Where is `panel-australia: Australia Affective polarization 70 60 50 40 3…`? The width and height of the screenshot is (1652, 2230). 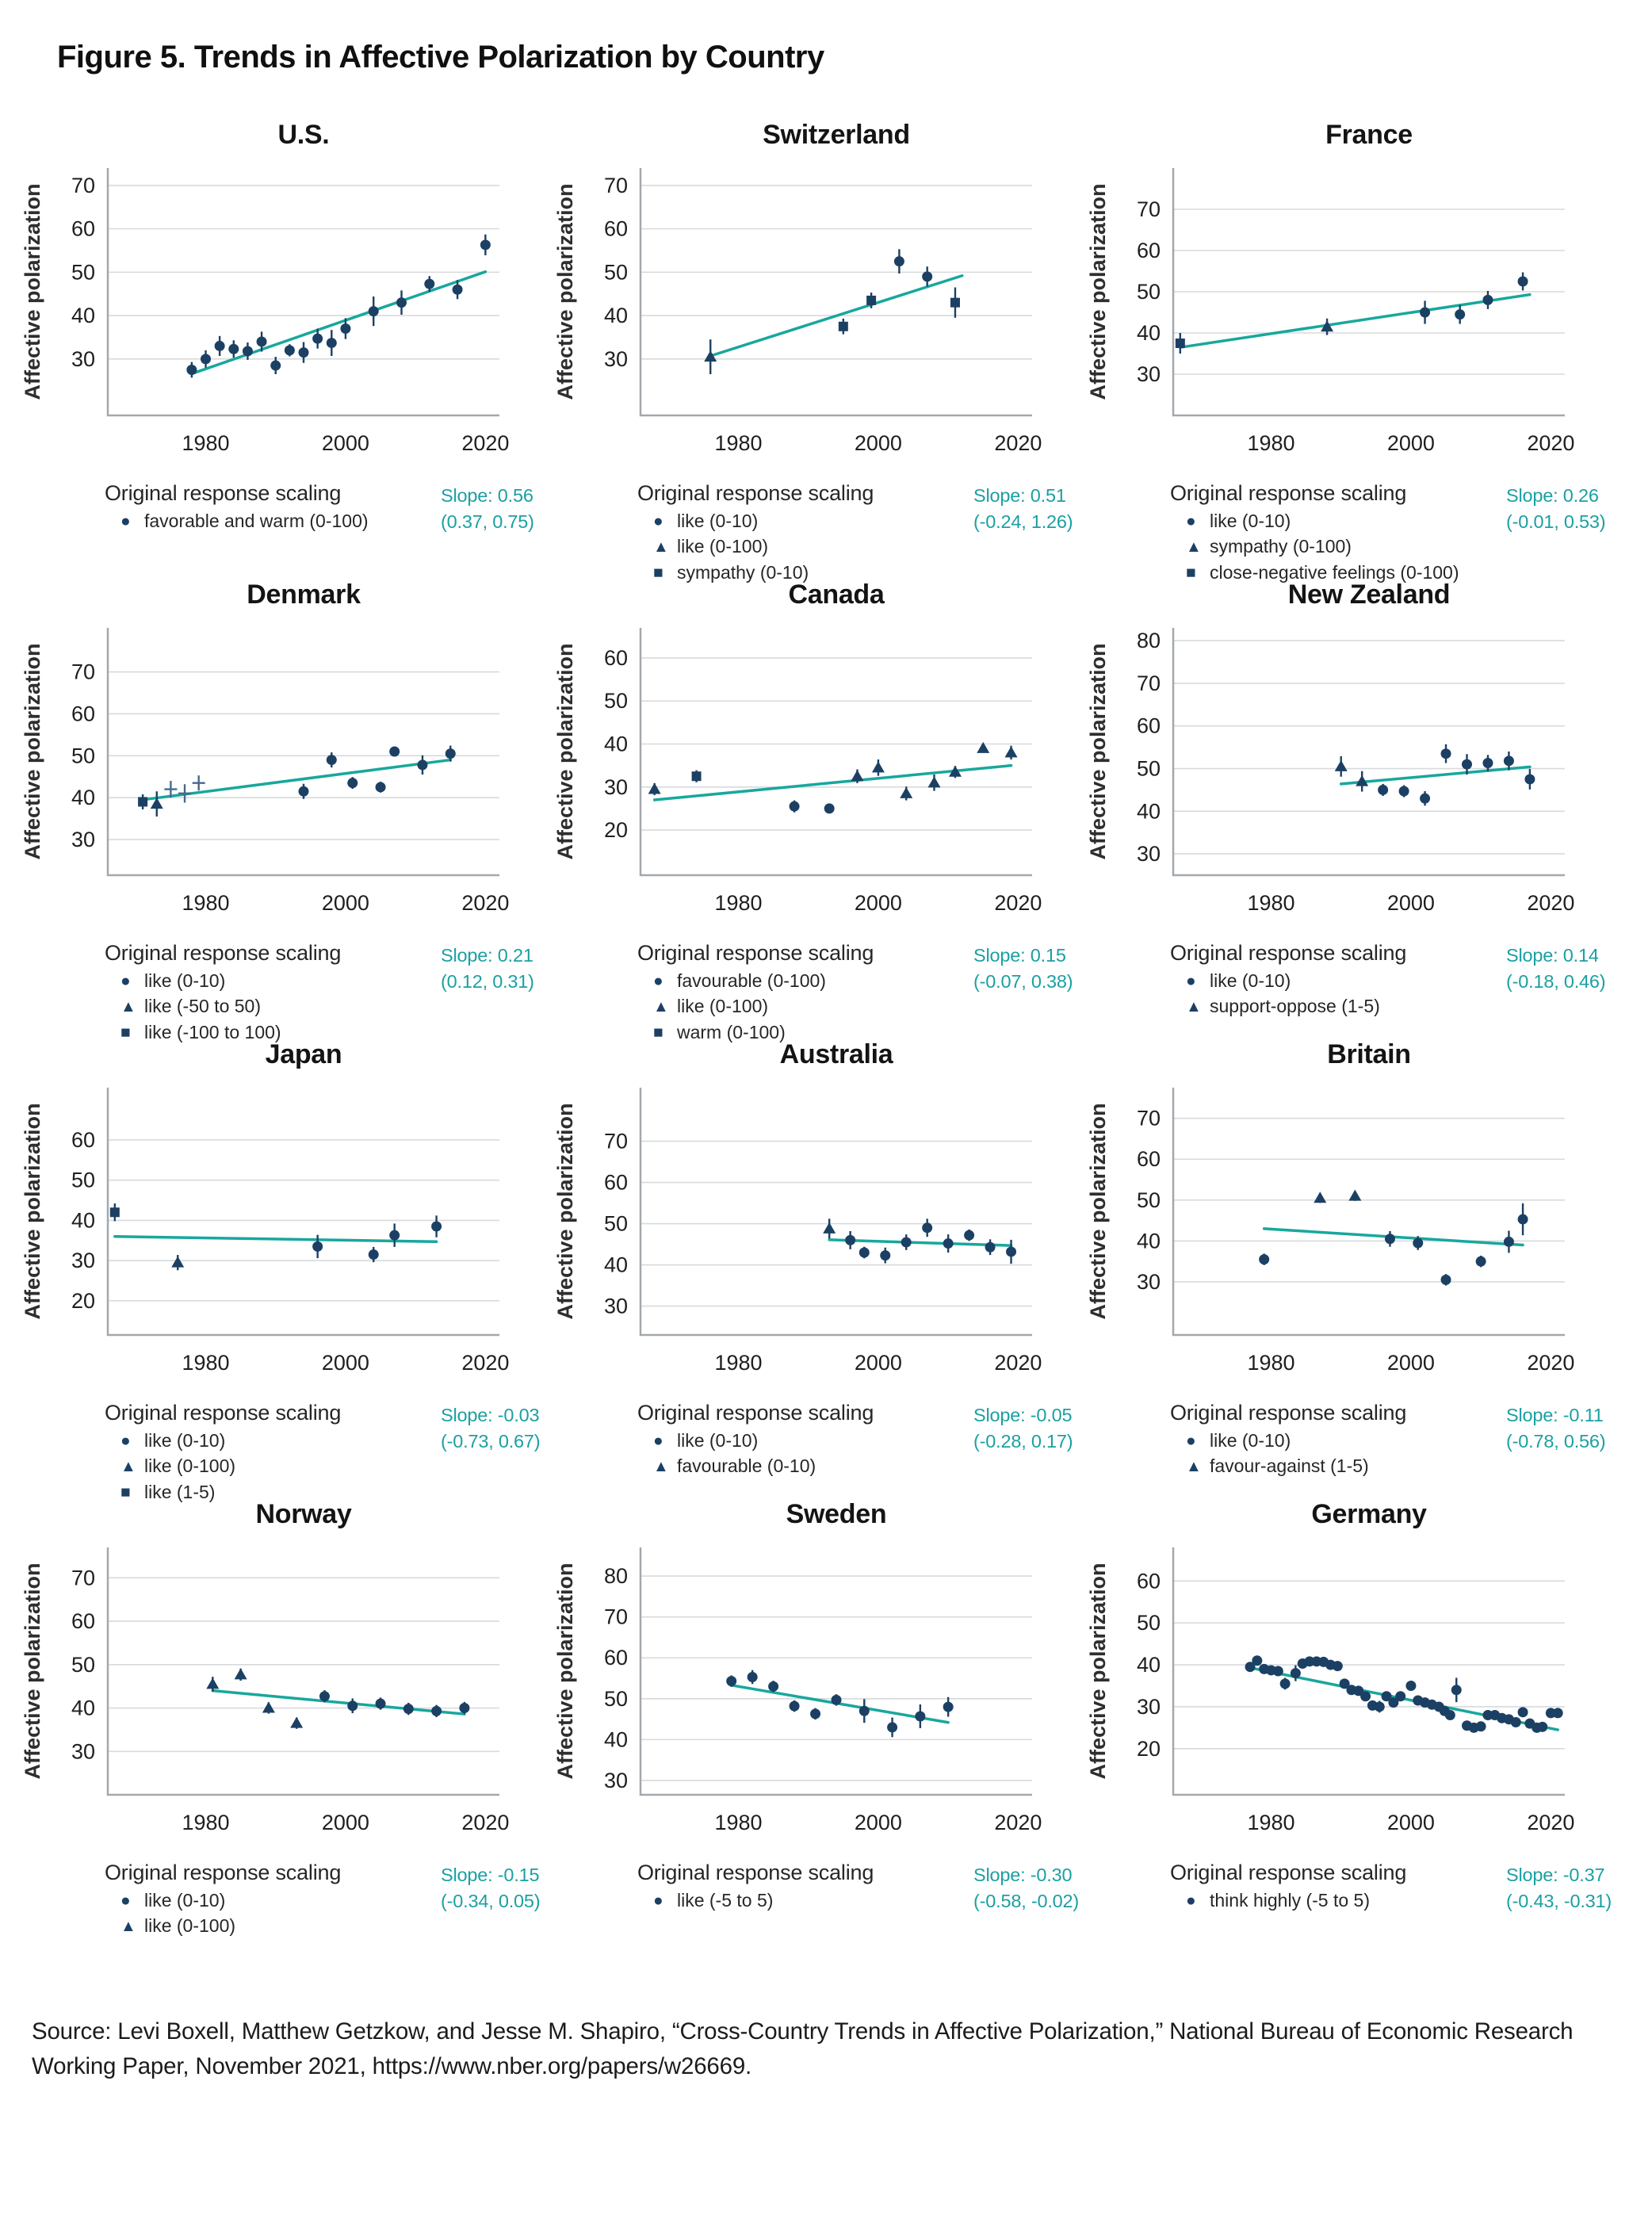 panel-australia: Australia Affective polarization 70 60 50 40 3… is located at coordinates (818, 1261).